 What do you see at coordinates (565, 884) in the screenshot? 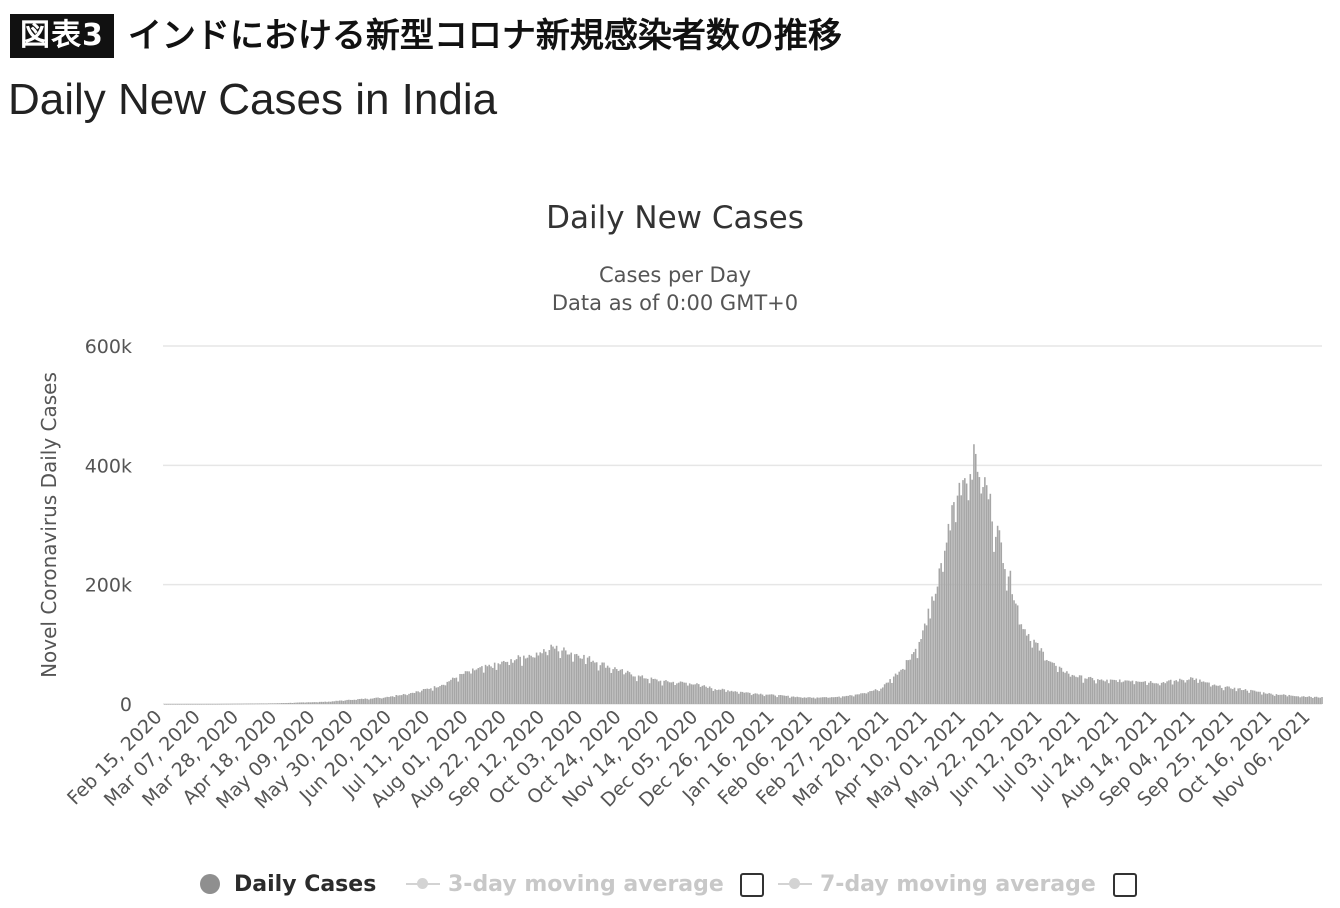
I see `legend-item-3-day-average: 3-day moving average` at bounding box center [565, 884].